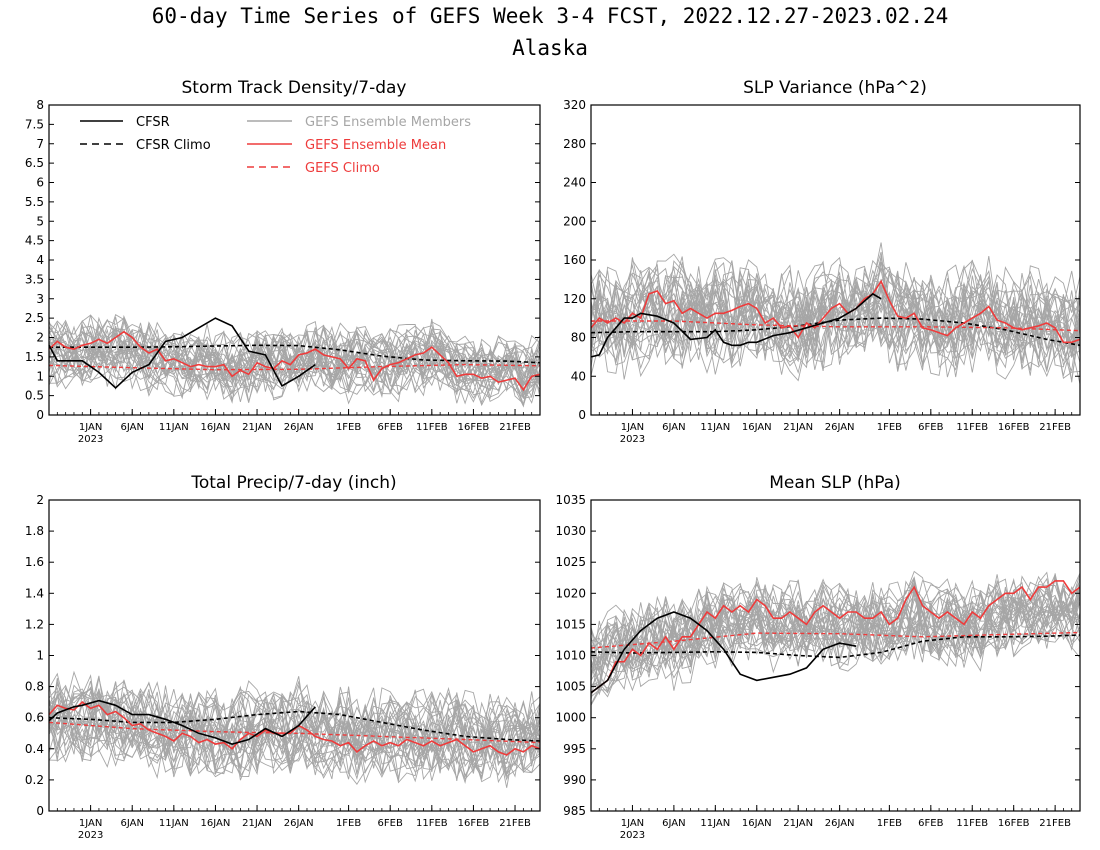 The height and width of the screenshot is (850, 1100). Describe the element at coordinates (570, 656) in the screenshot. I see `y-tick-label: 1010` at that location.